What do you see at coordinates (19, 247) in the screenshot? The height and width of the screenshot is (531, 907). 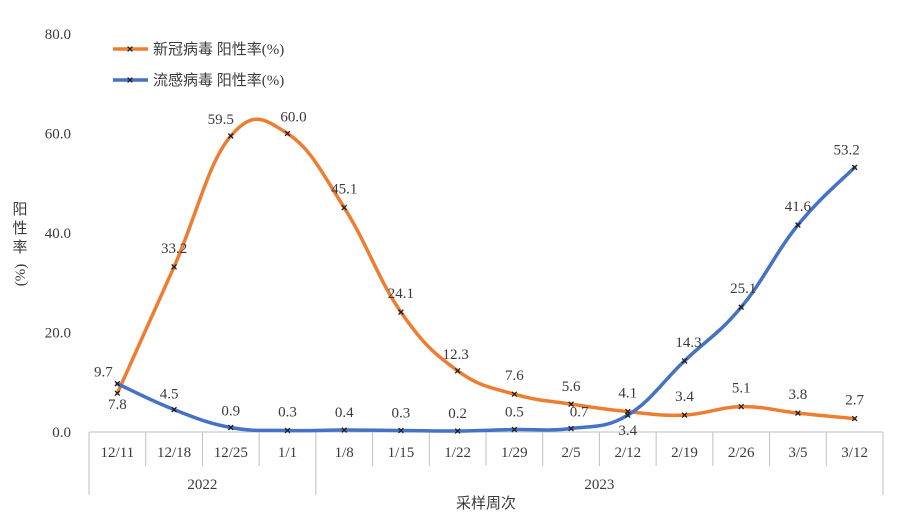 I see `y-axis-title: 率` at bounding box center [19, 247].